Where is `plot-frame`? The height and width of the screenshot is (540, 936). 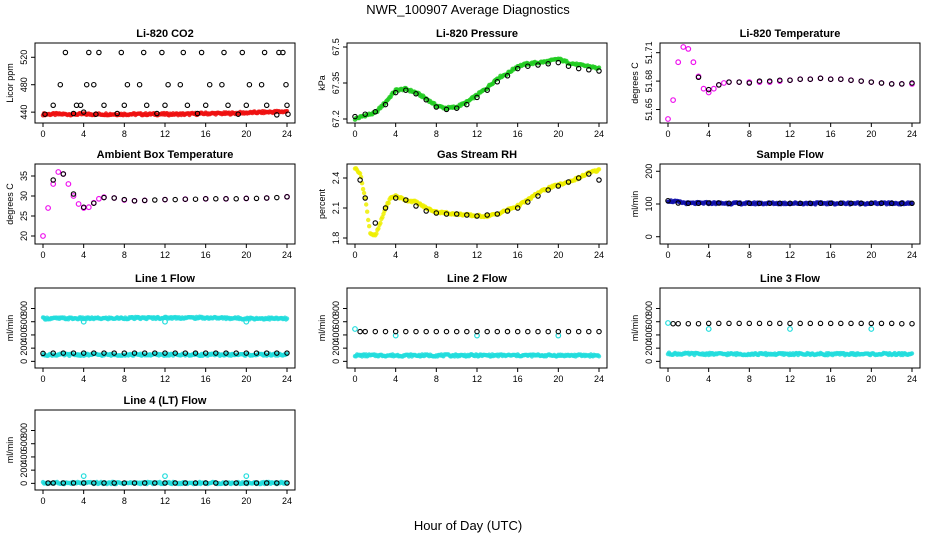 plot-frame is located at coordinates (477, 83).